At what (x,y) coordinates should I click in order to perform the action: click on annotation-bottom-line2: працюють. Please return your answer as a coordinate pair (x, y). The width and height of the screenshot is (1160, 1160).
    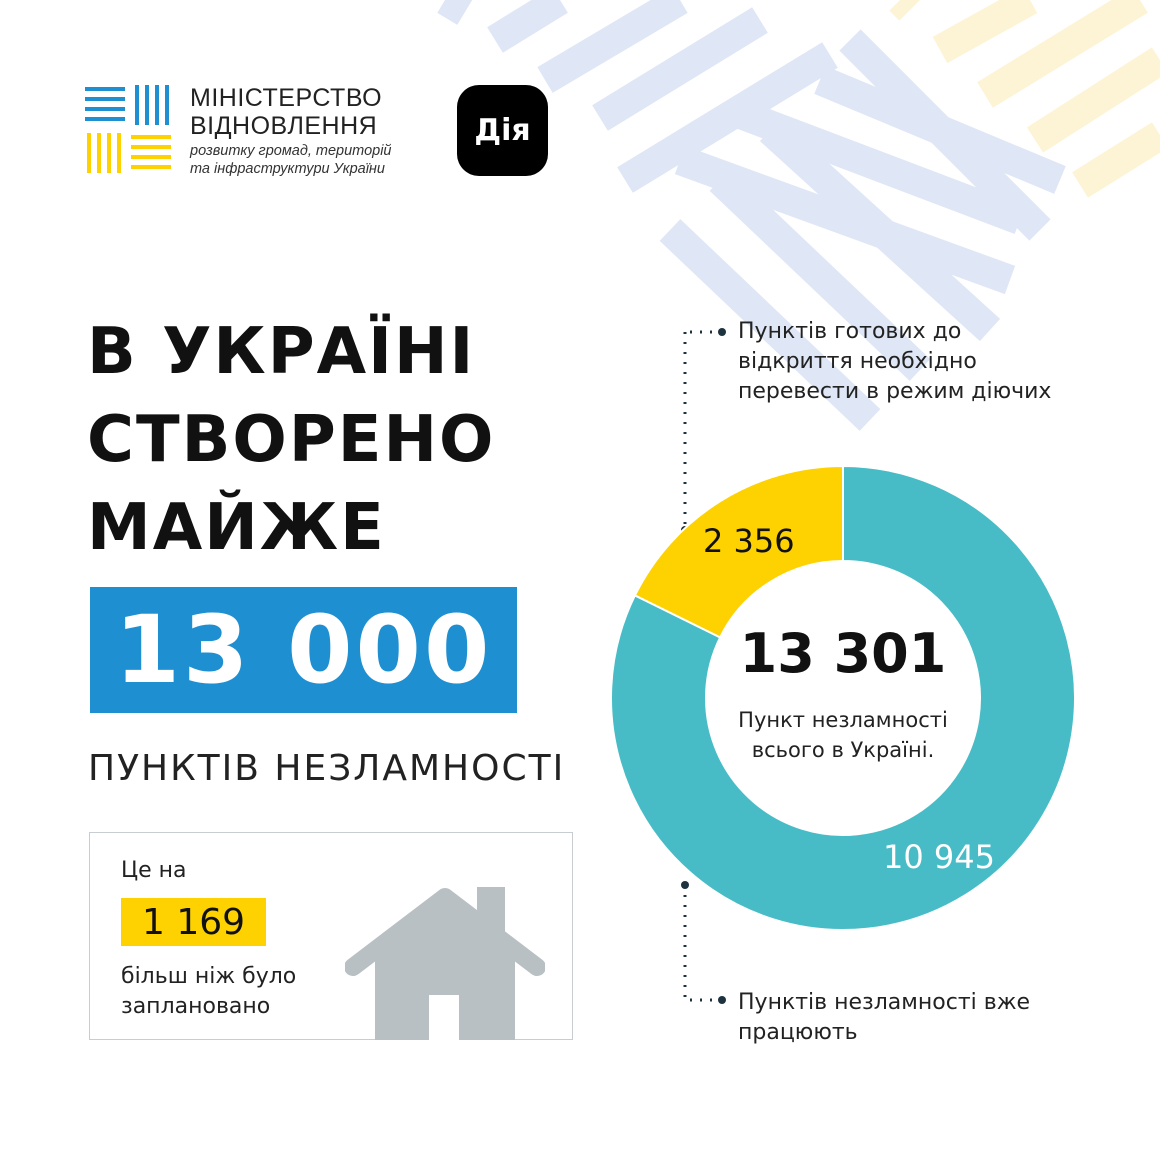
    Looking at the image, I should click on (798, 1032).